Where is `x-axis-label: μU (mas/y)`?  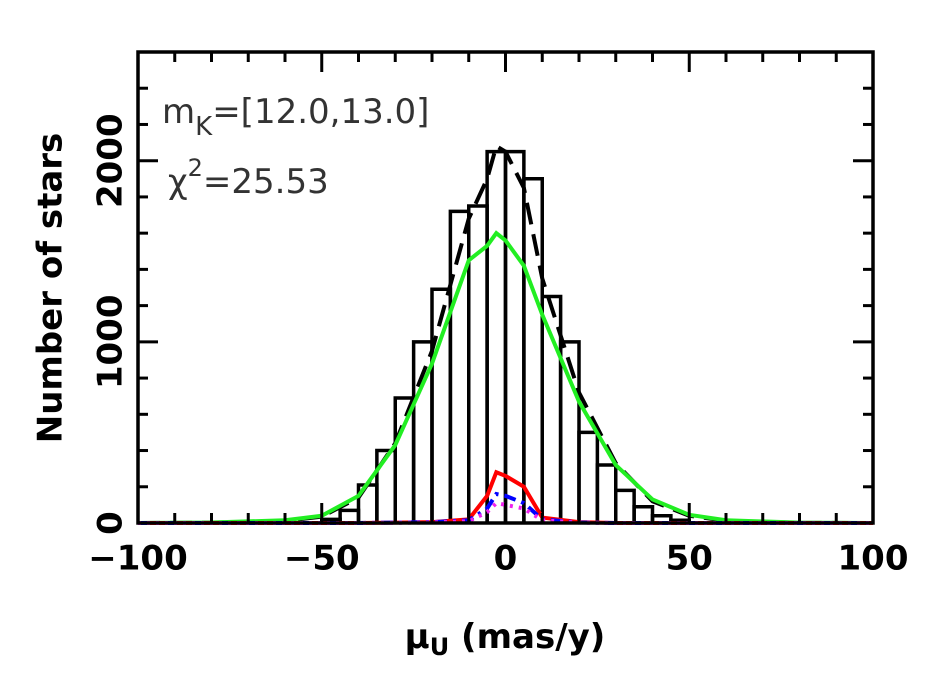 x-axis-label: μU (mas/y) is located at coordinates (505, 639).